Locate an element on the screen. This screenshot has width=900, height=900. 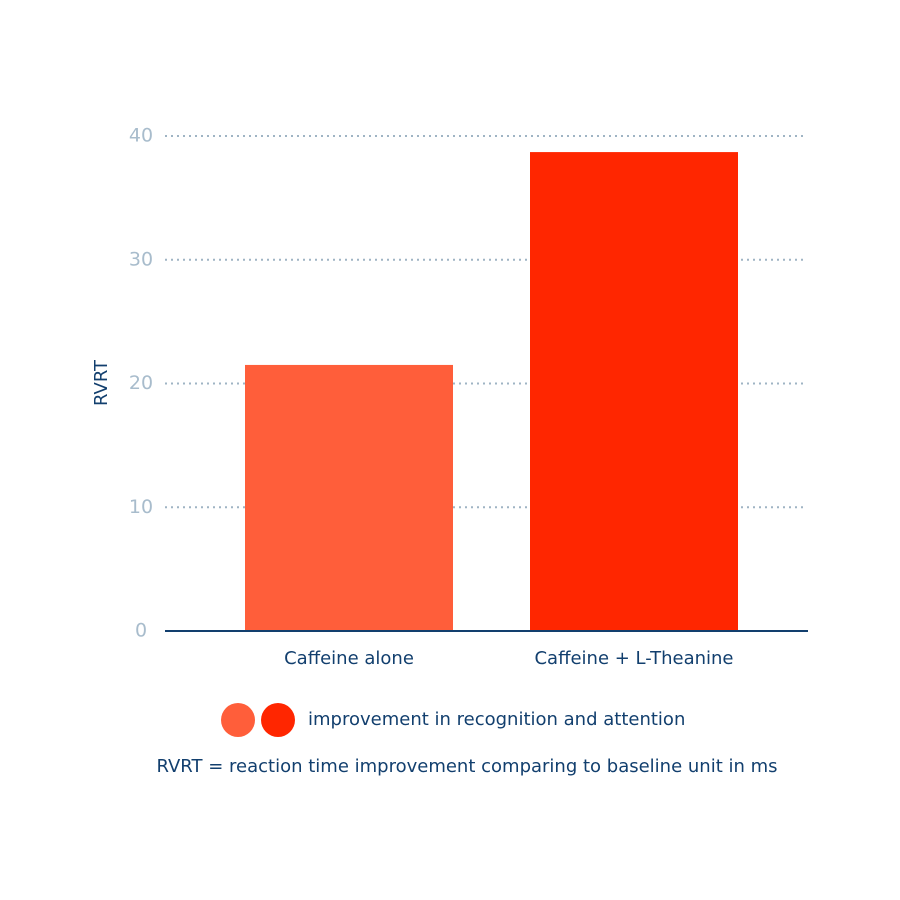
y-tick-label: 10 is located at coordinates (141, 507).